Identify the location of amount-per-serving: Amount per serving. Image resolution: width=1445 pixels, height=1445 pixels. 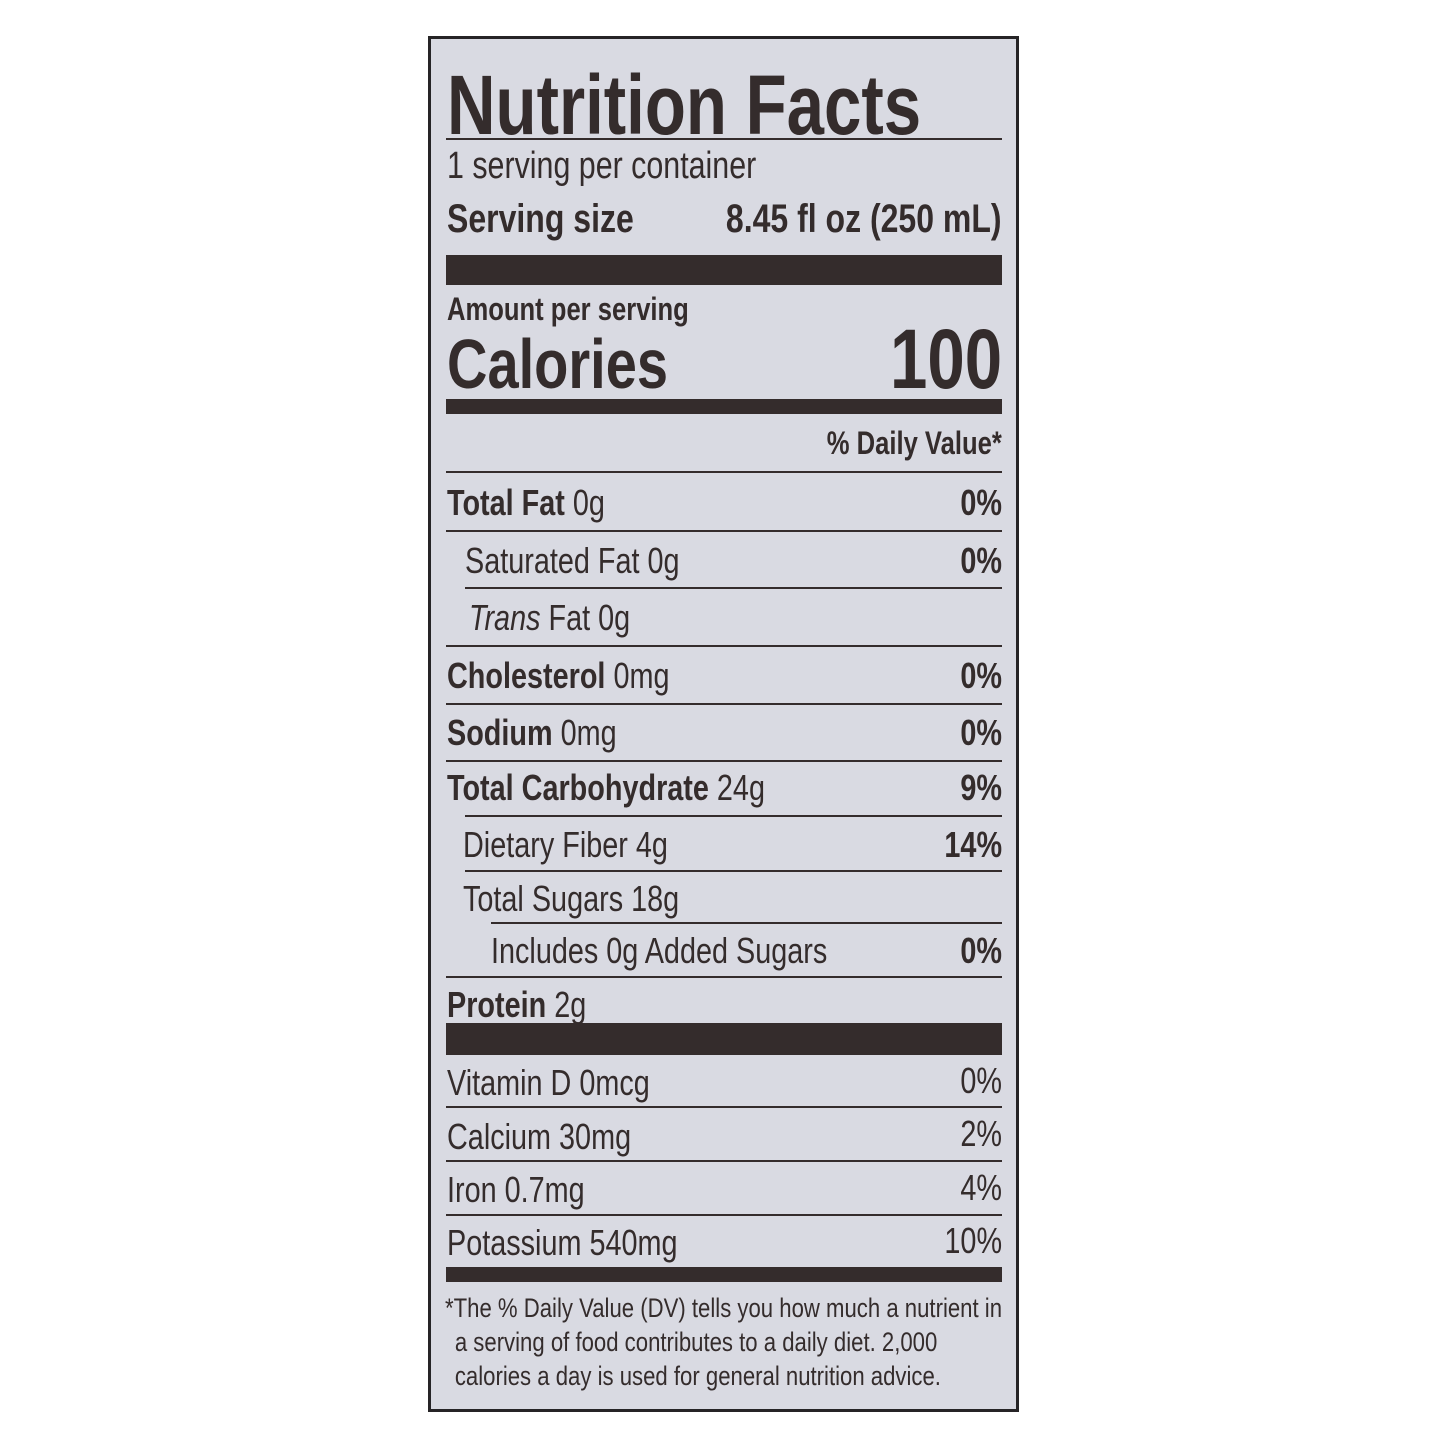
(568, 309).